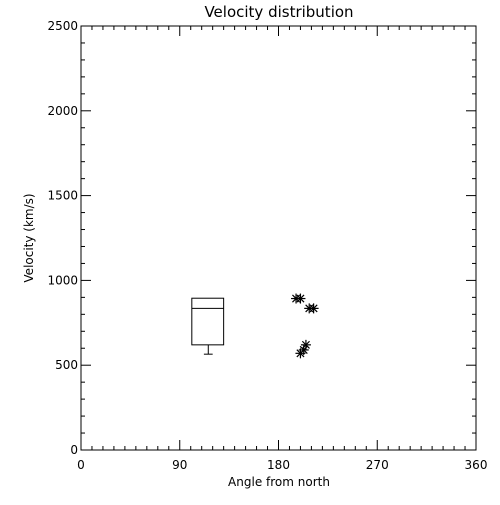 The image size is (500, 505). Describe the element at coordinates (74, 450) in the screenshot. I see `y-tick-label: 0` at that location.